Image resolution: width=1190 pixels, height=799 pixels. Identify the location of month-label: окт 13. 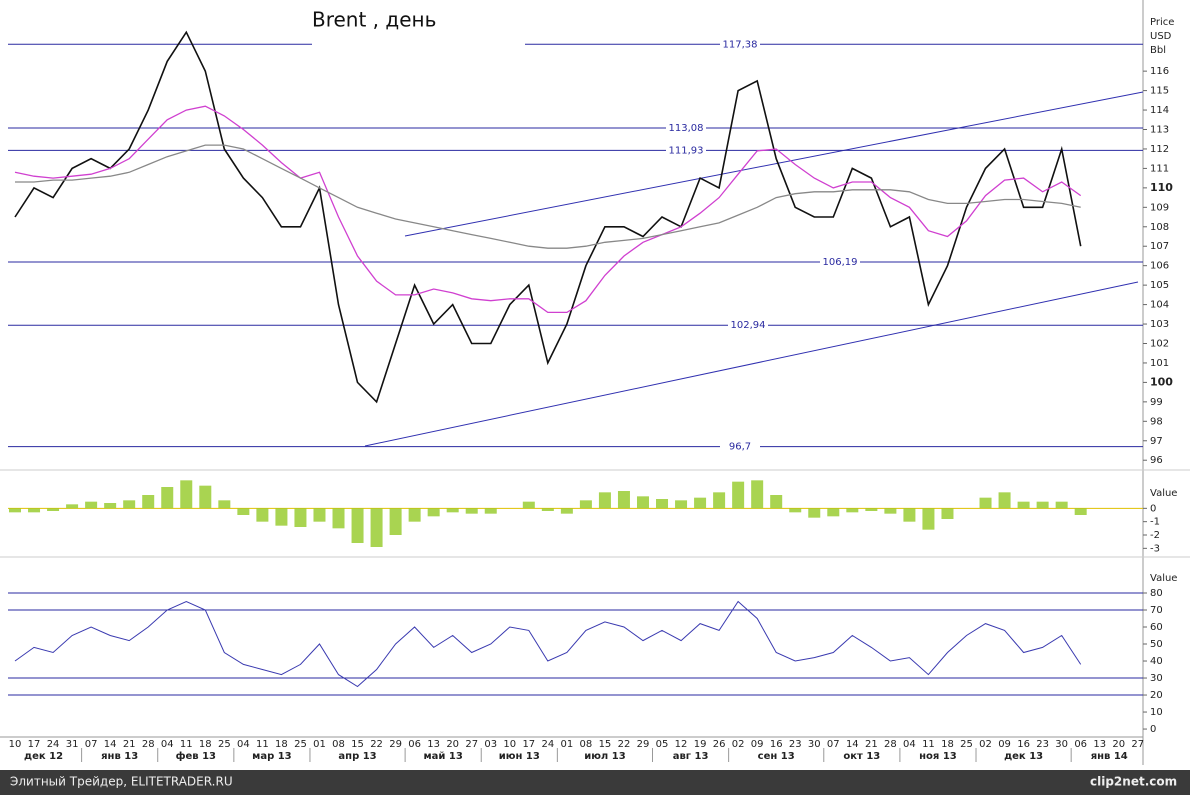
(861, 756).